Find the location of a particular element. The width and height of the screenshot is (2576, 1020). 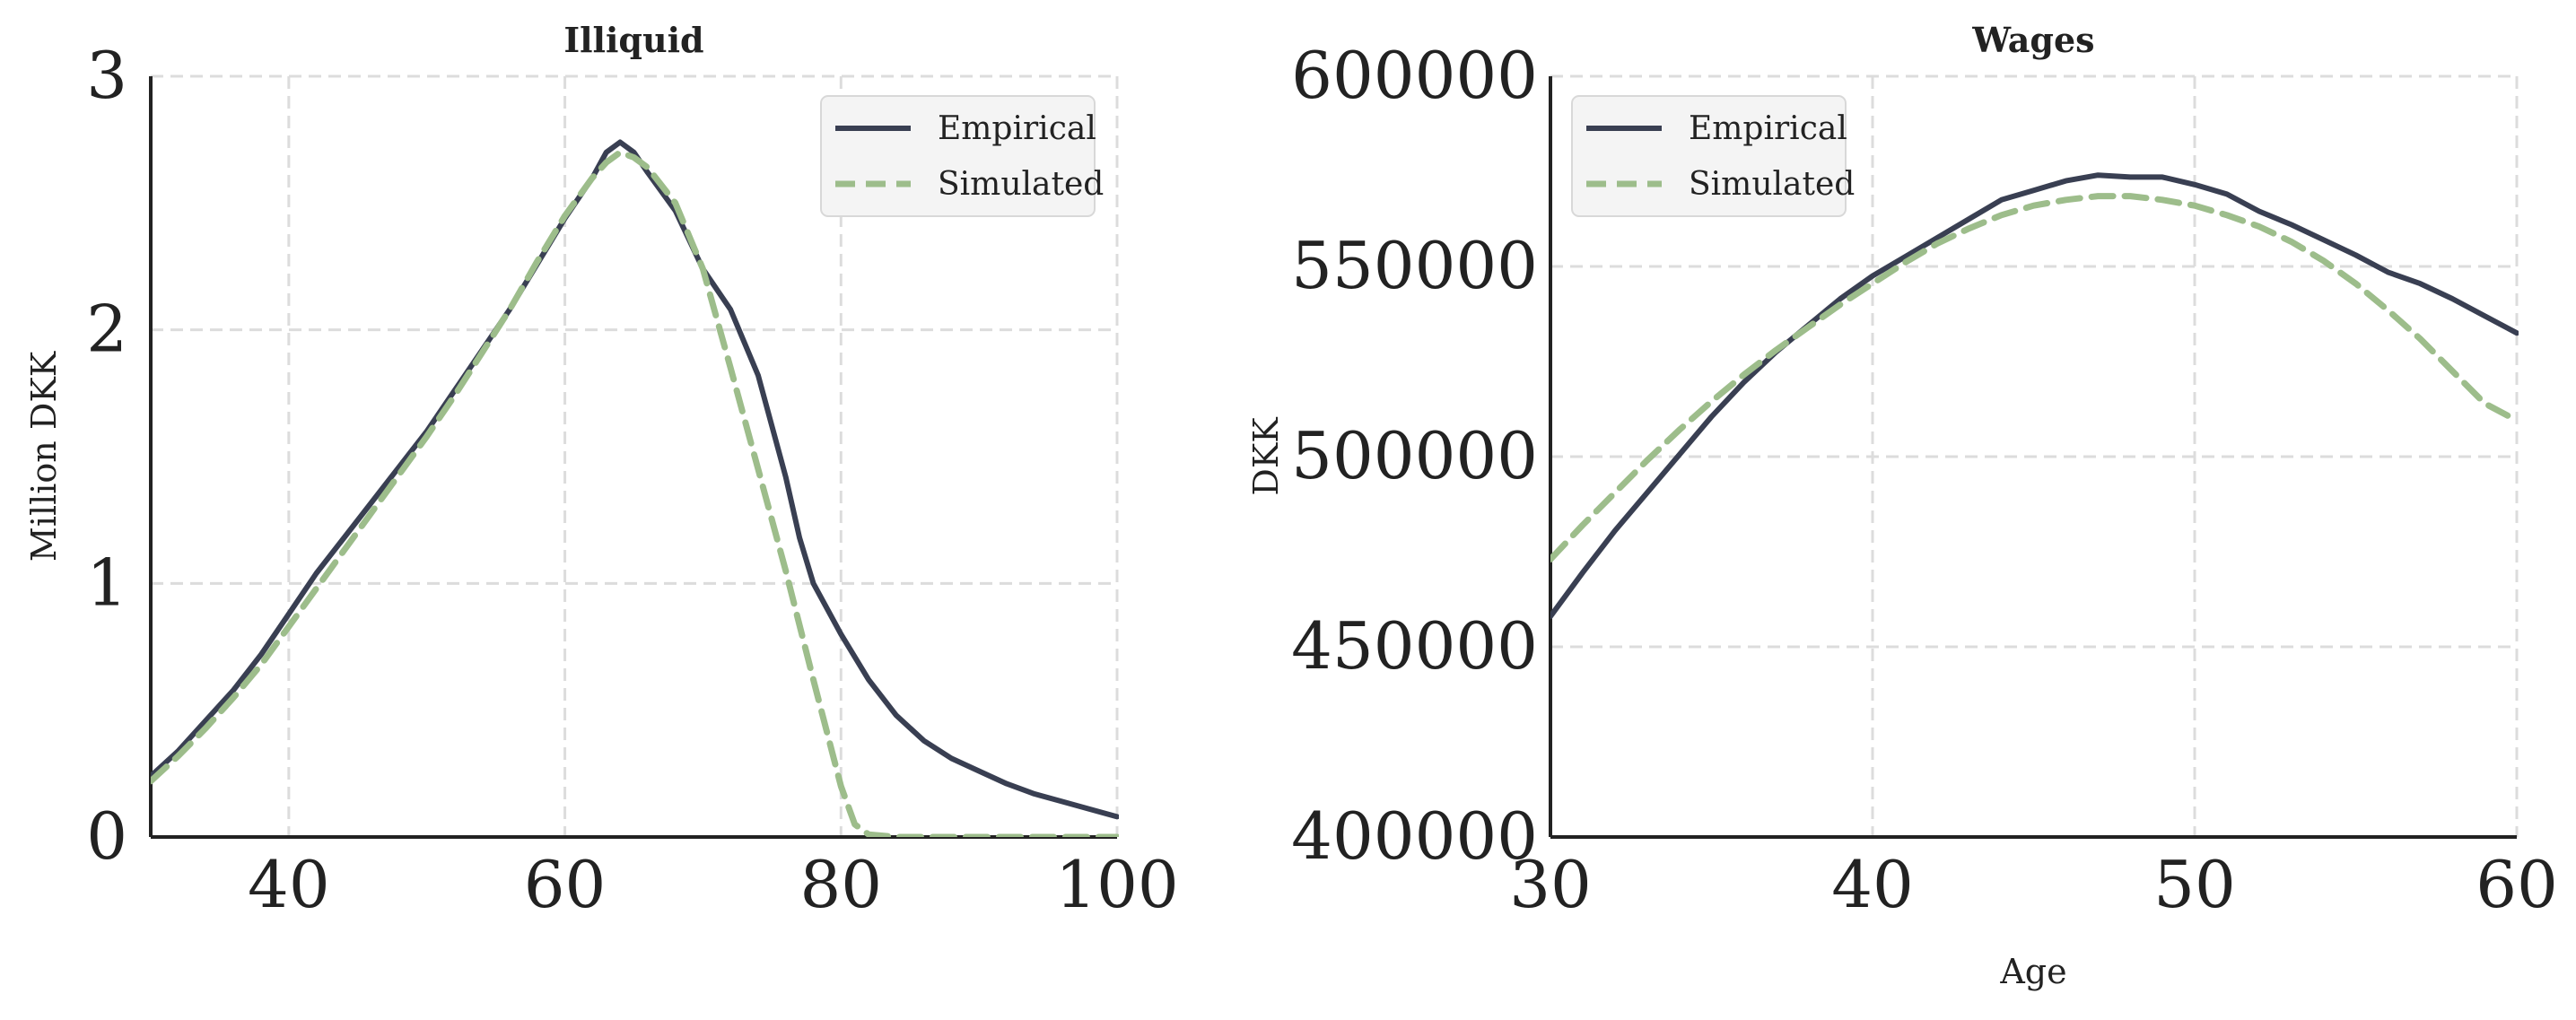

y-tick-label: 2 is located at coordinates (107, 329).